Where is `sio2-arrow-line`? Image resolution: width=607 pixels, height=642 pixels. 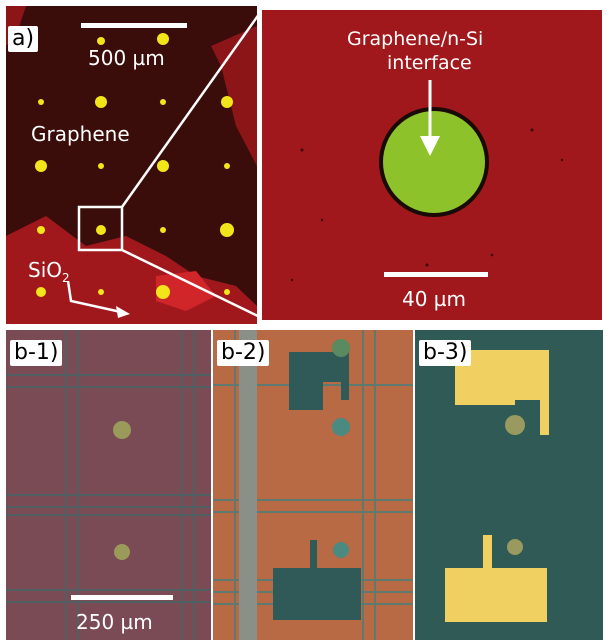 sio2-arrow-line is located at coordinates (94, 297).